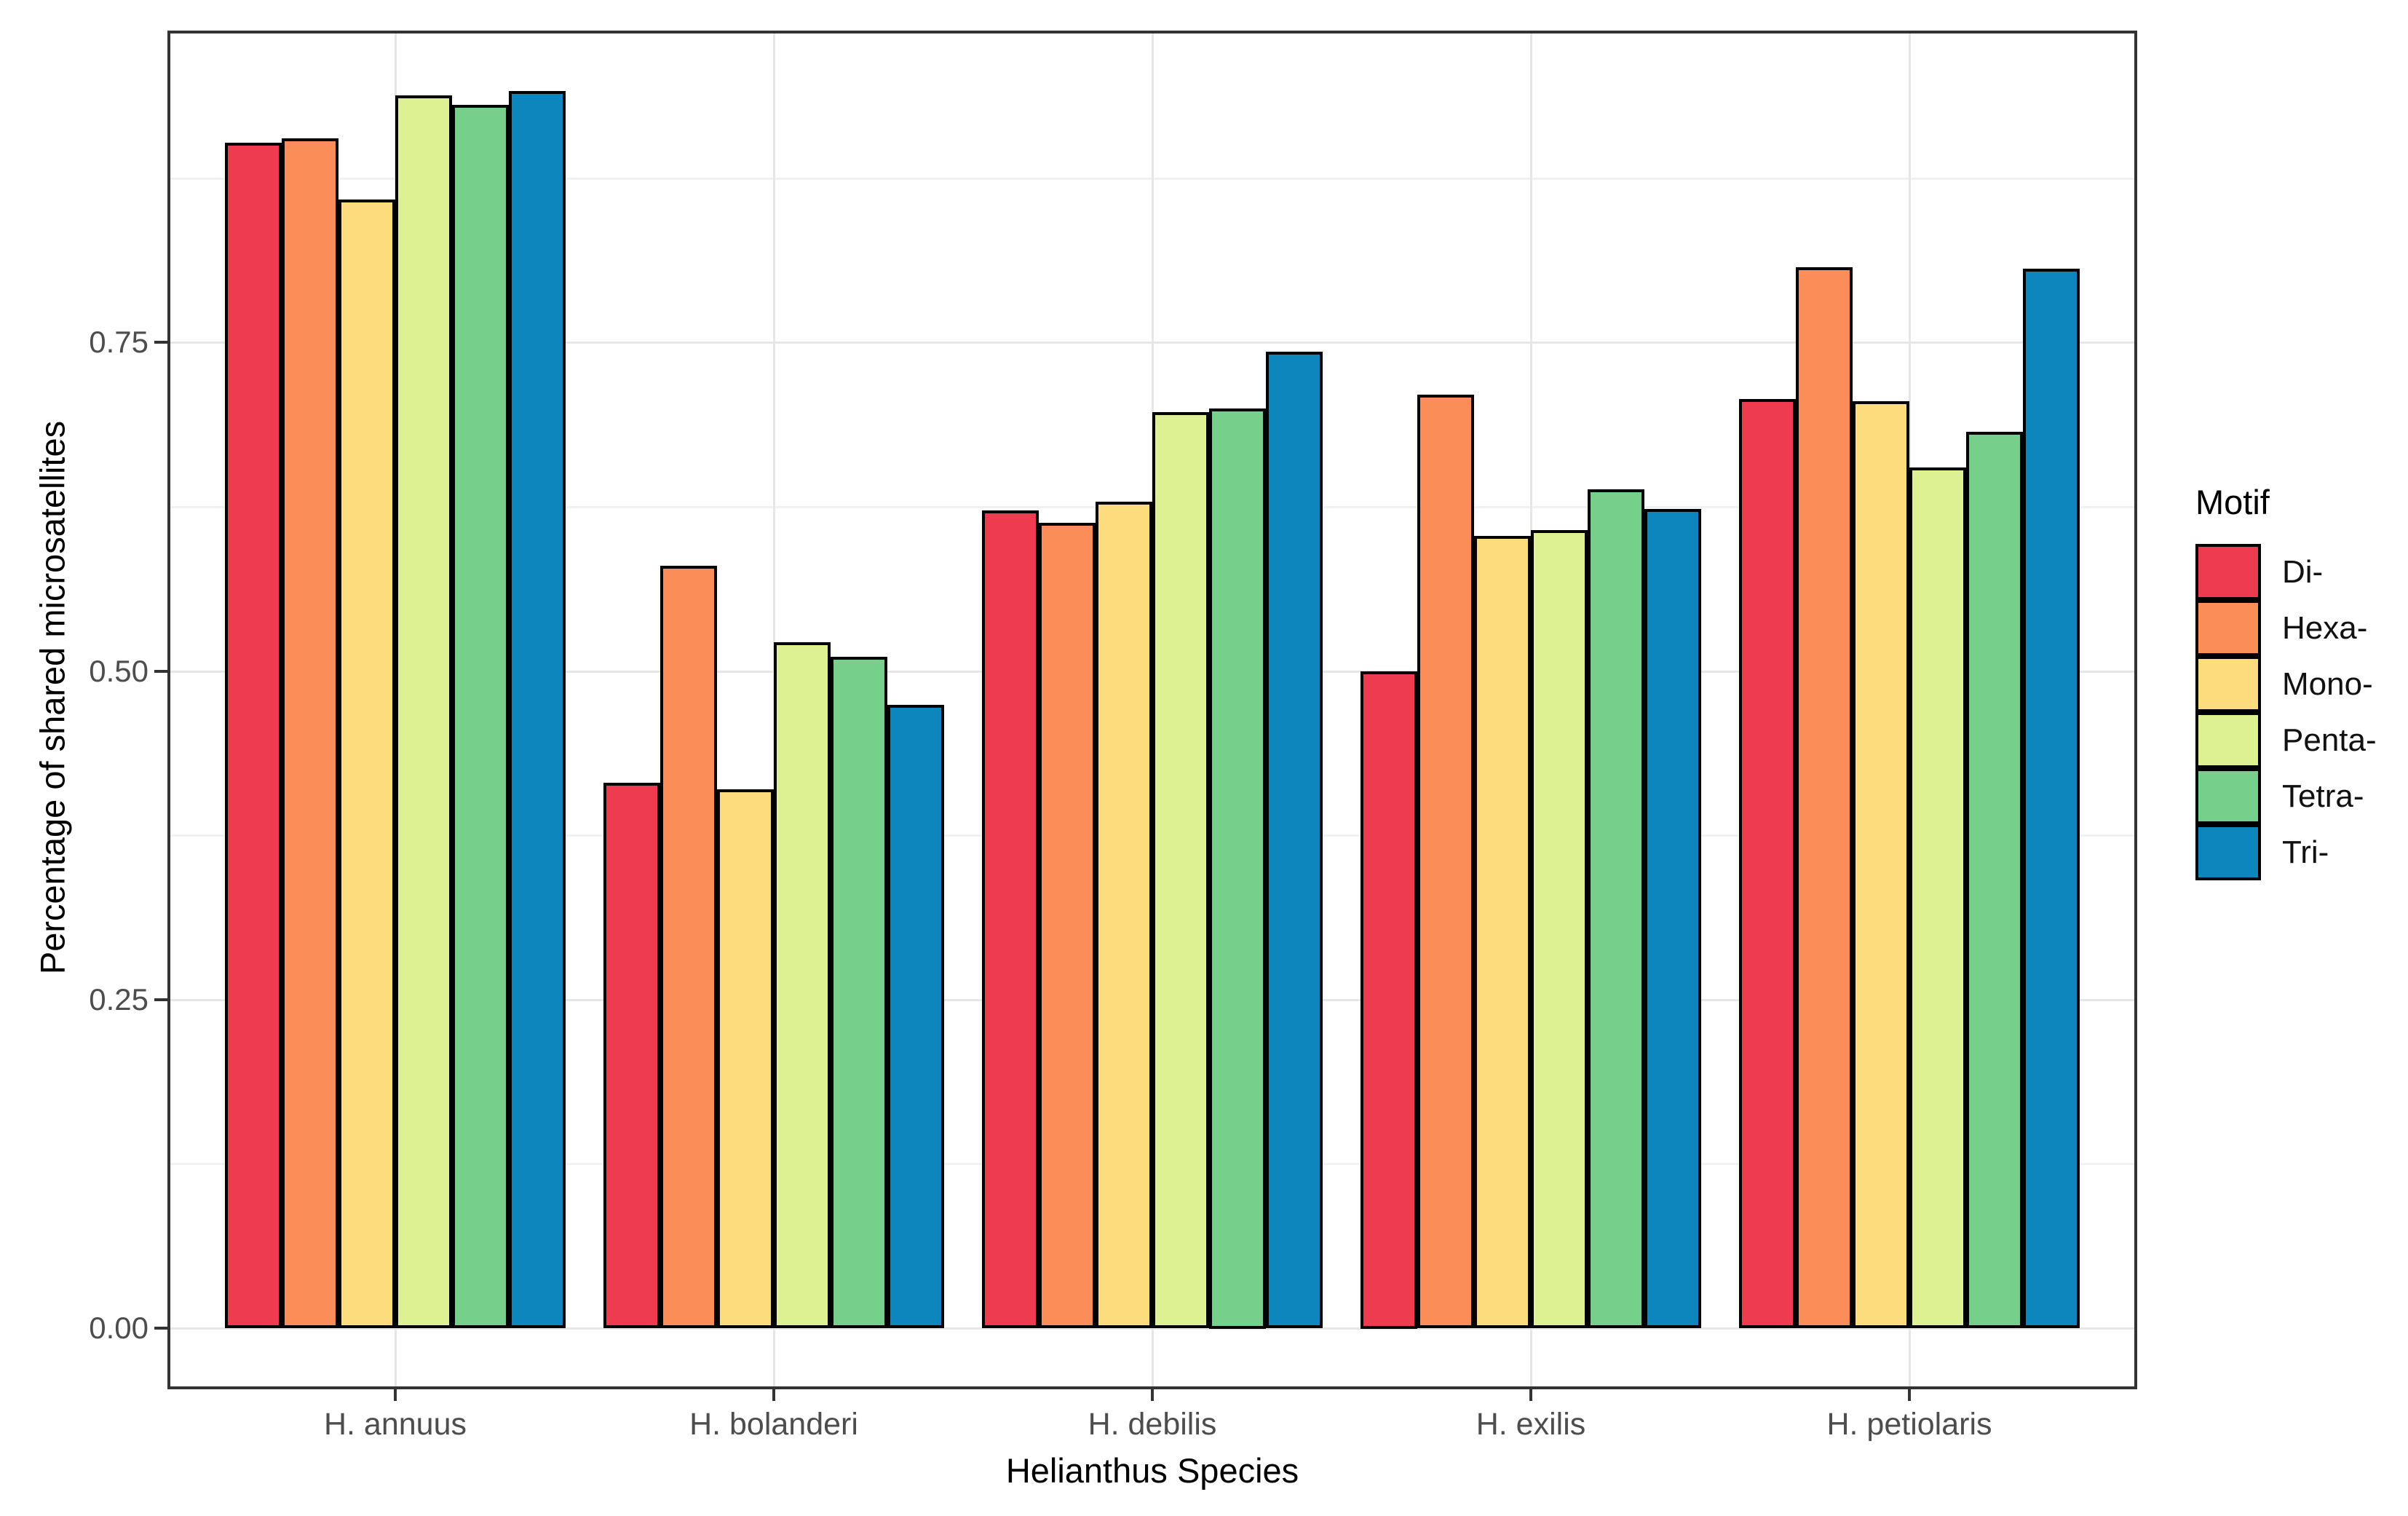 Image resolution: width=2408 pixels, height=1516 pixels. Describe the element at coordinates (1673, 918) in the screenshot. I see `bar-H.exilis-Tri` at that location.